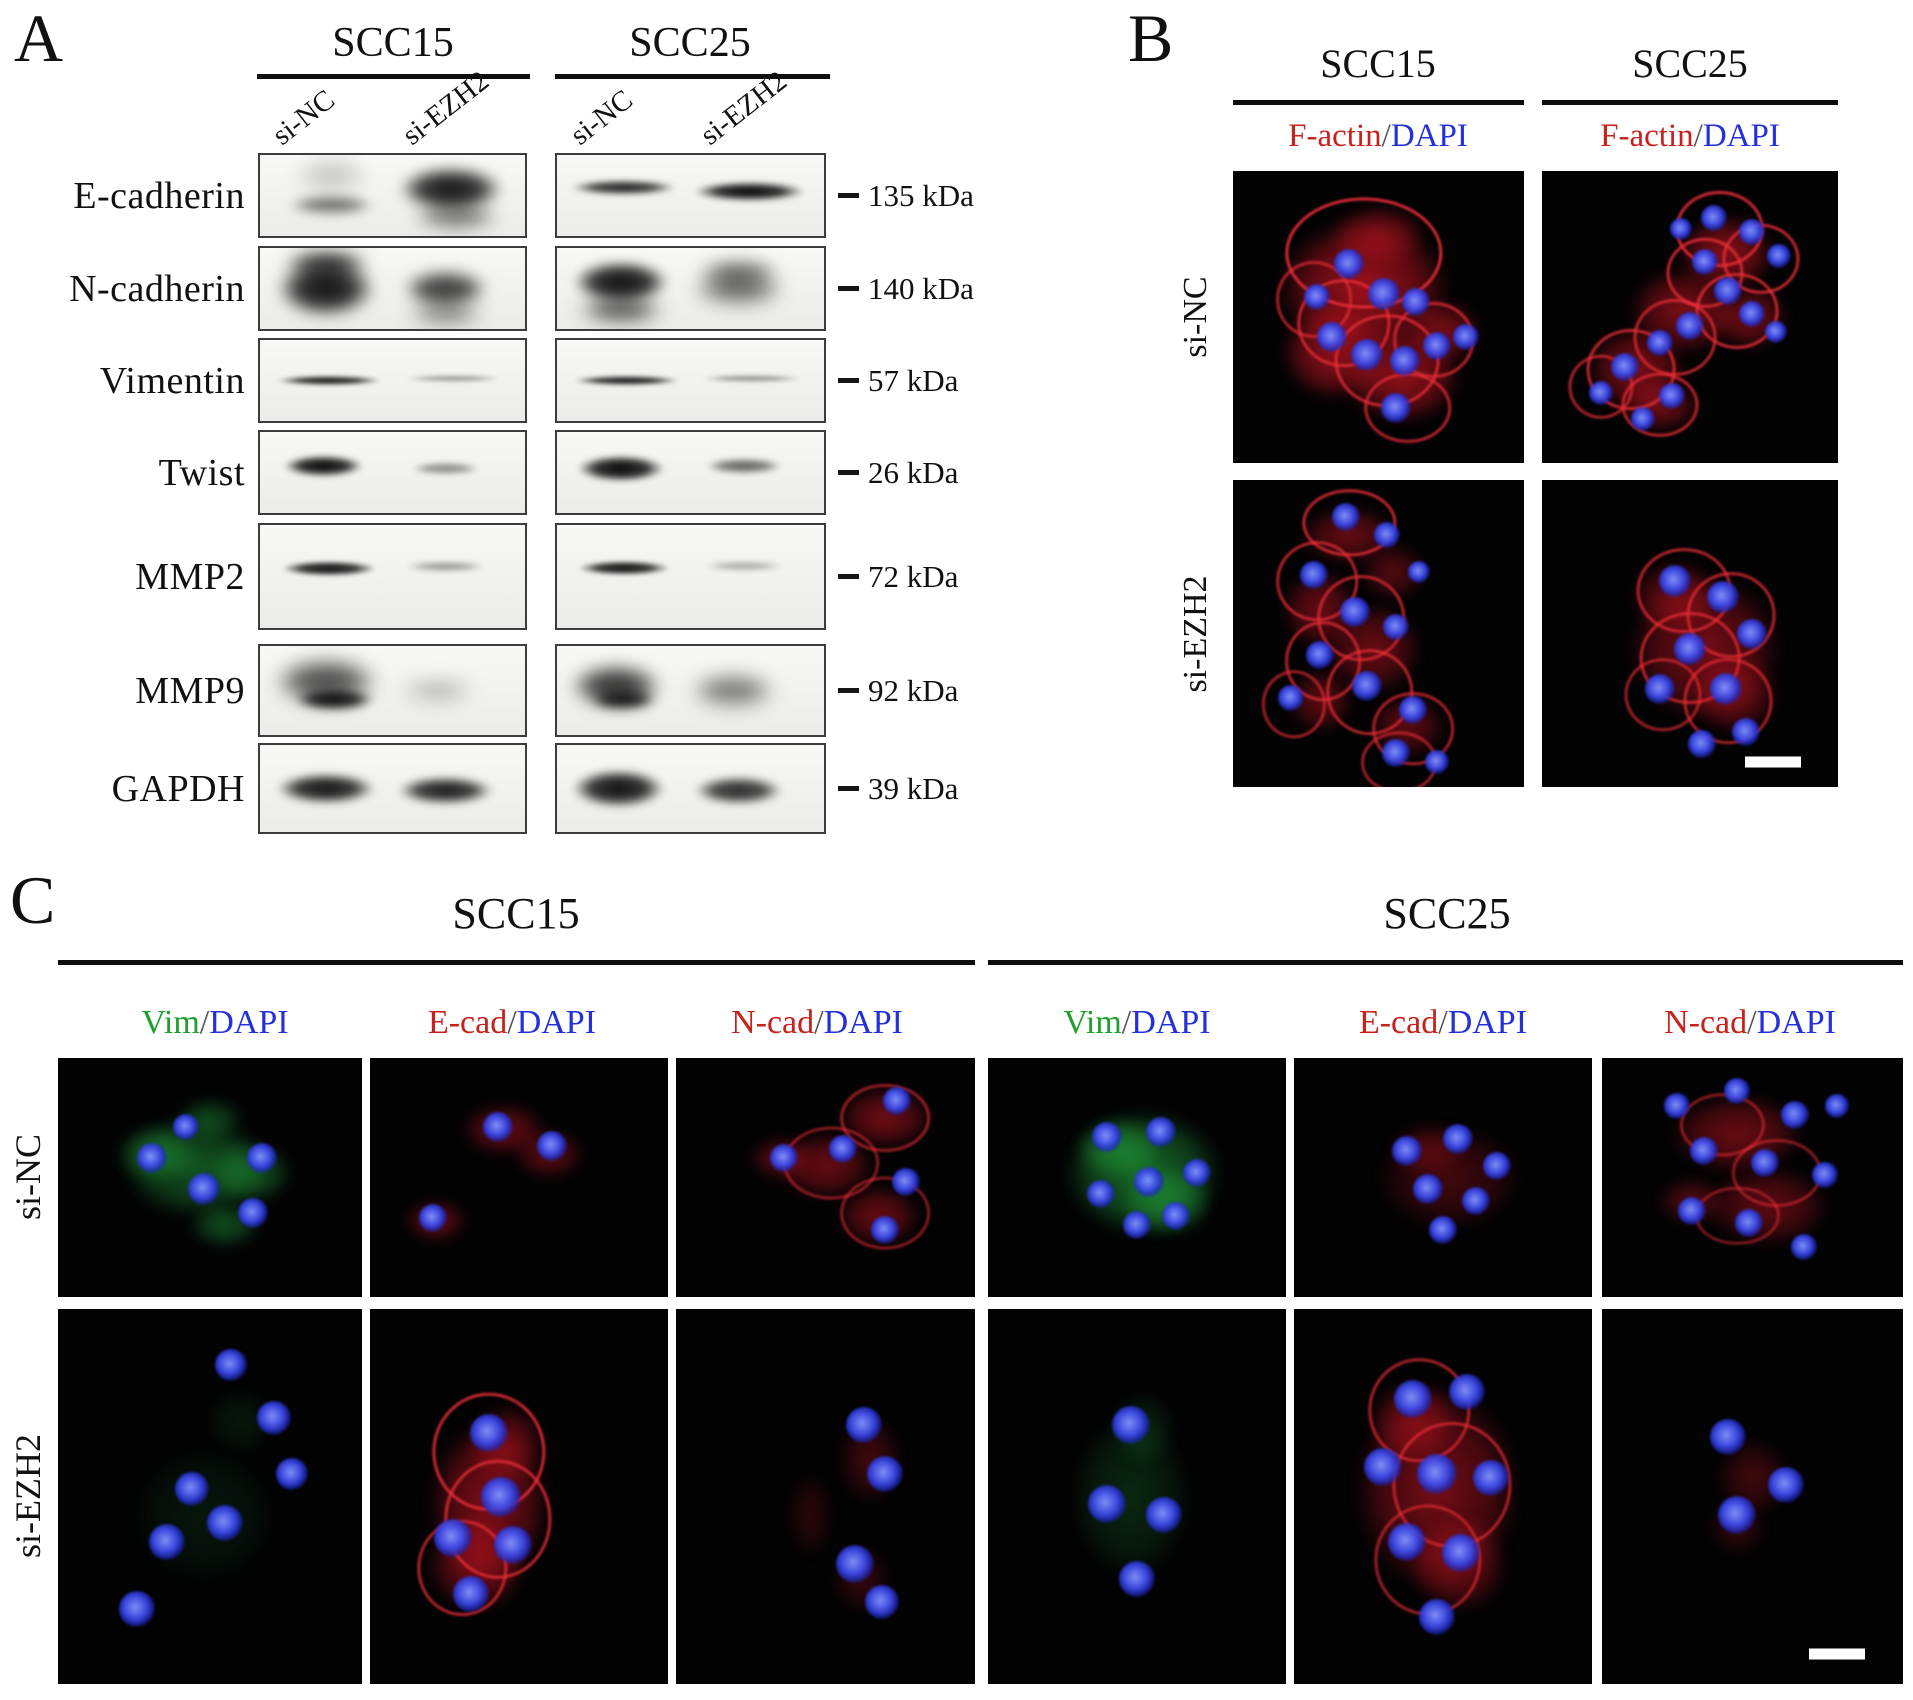  I want to click on kda-value: 39 kDa, so click(913, 788).